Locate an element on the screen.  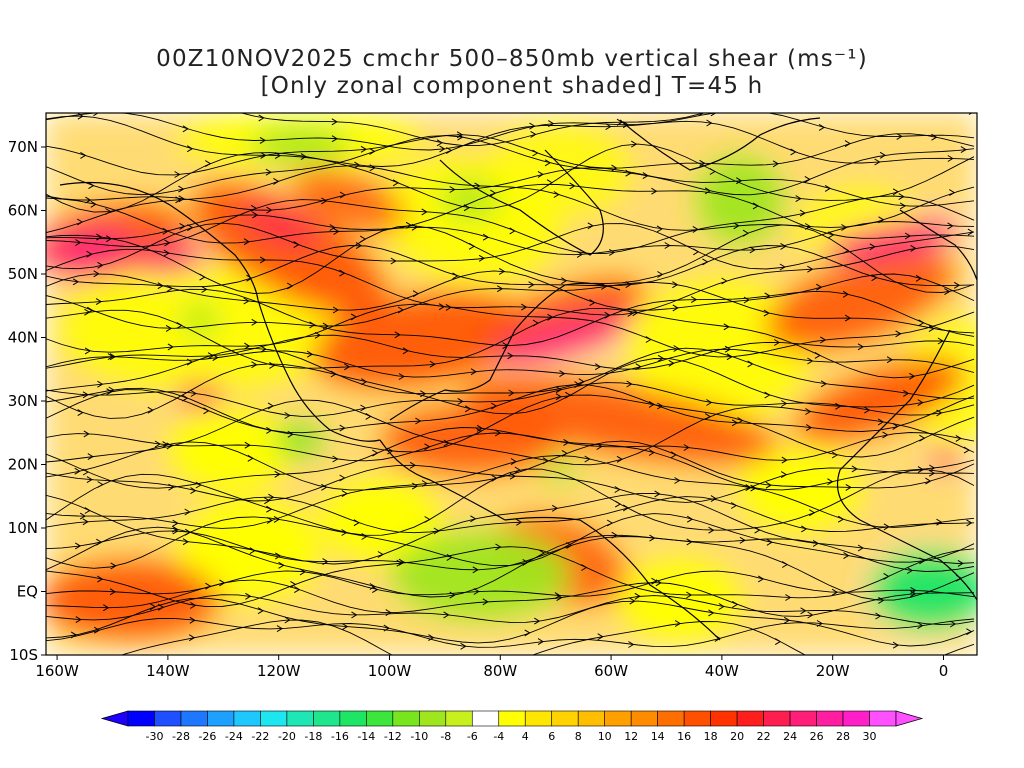
coastline-alaska-bc is located at coordinates (159, 241).